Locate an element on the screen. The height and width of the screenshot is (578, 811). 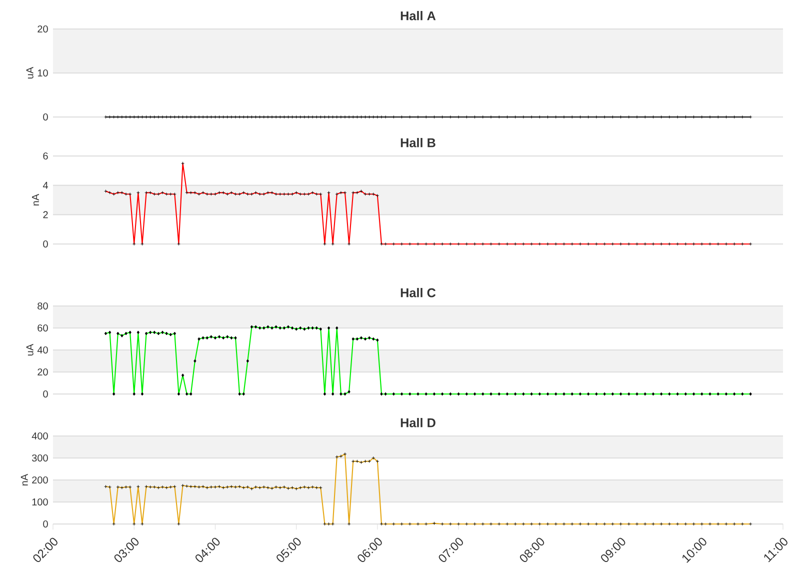
chart-title: Hall A is located at coordinates (418, 15).